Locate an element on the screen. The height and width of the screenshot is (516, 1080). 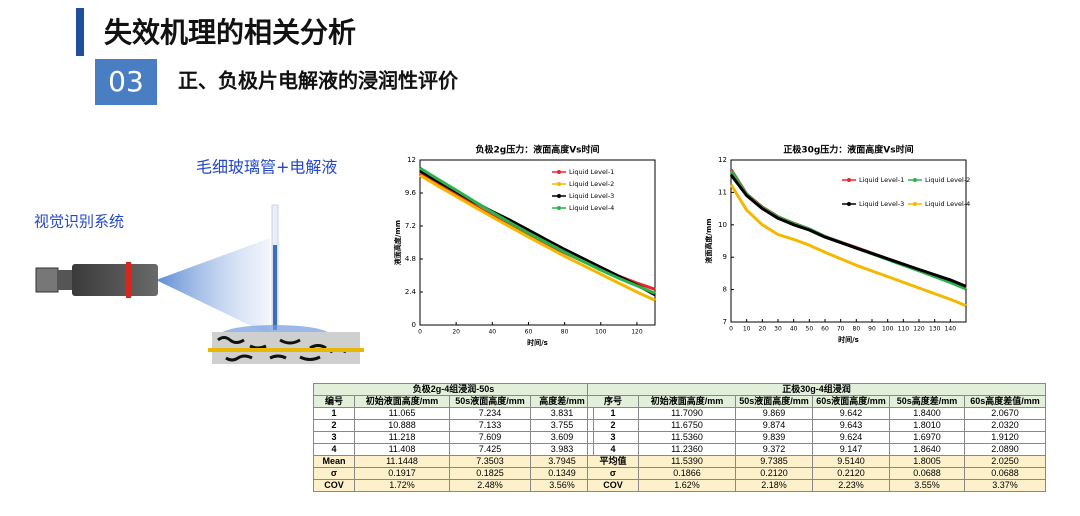
slide-title: 失效机理的相关分析 is located at coordinates (230, 32).